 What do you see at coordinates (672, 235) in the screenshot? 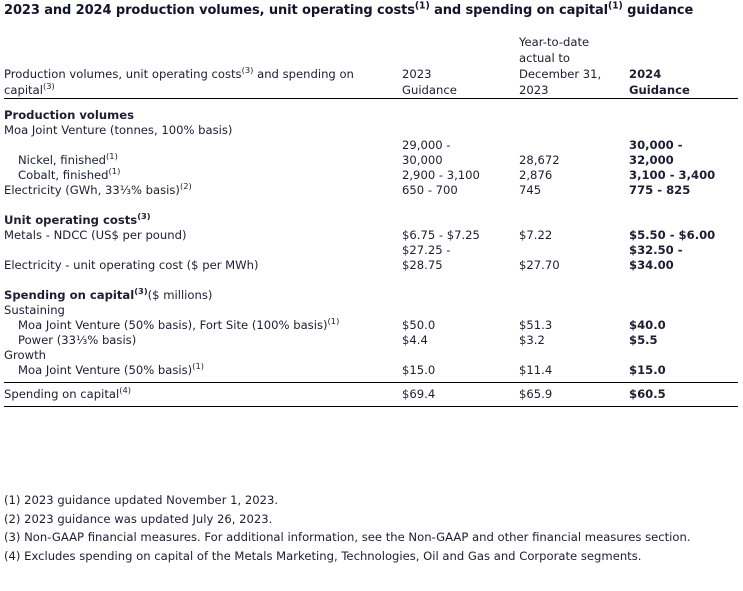
I see `cell-2024-guidance: $5.50 - $6.00` at bounding box center [672, 235].